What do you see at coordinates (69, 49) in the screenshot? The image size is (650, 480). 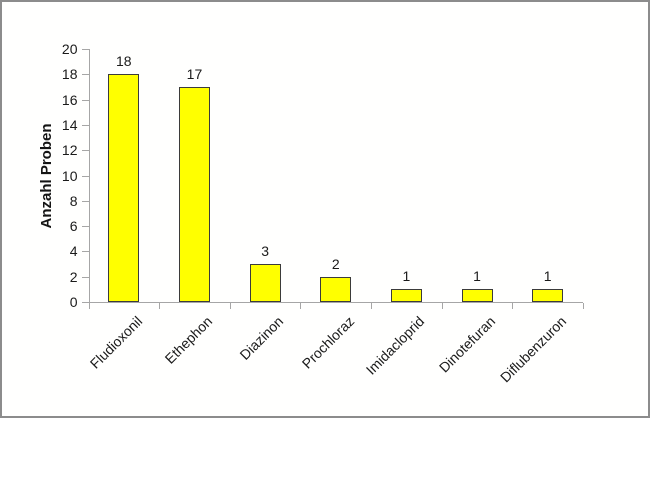 I see `y-tick-label: 20` at bounding box center [69, 49].